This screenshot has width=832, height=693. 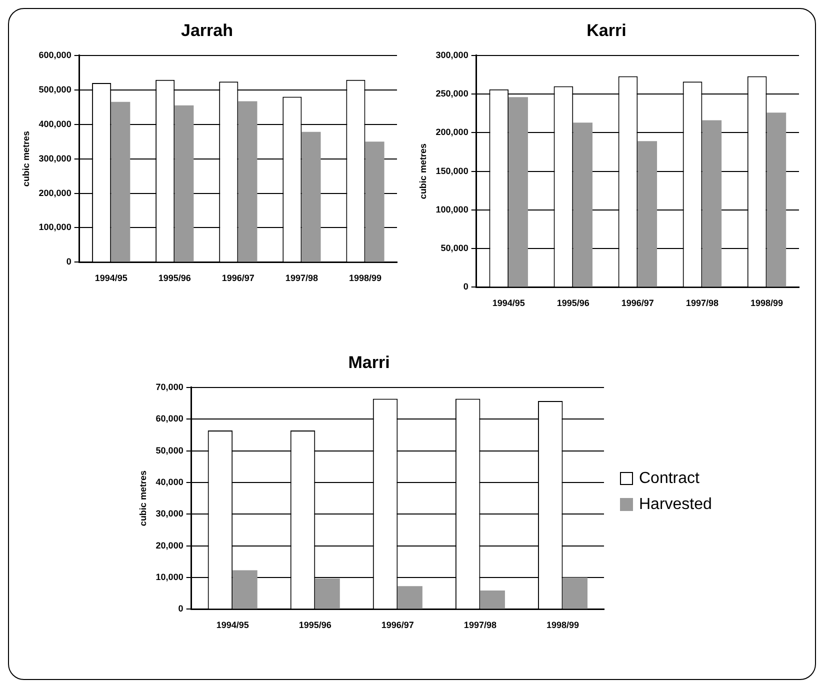 What do you see at coordinates (55, 55) in the screenshot?
I see `y-tick-label: 600,000` at bounding box center [55, 55].